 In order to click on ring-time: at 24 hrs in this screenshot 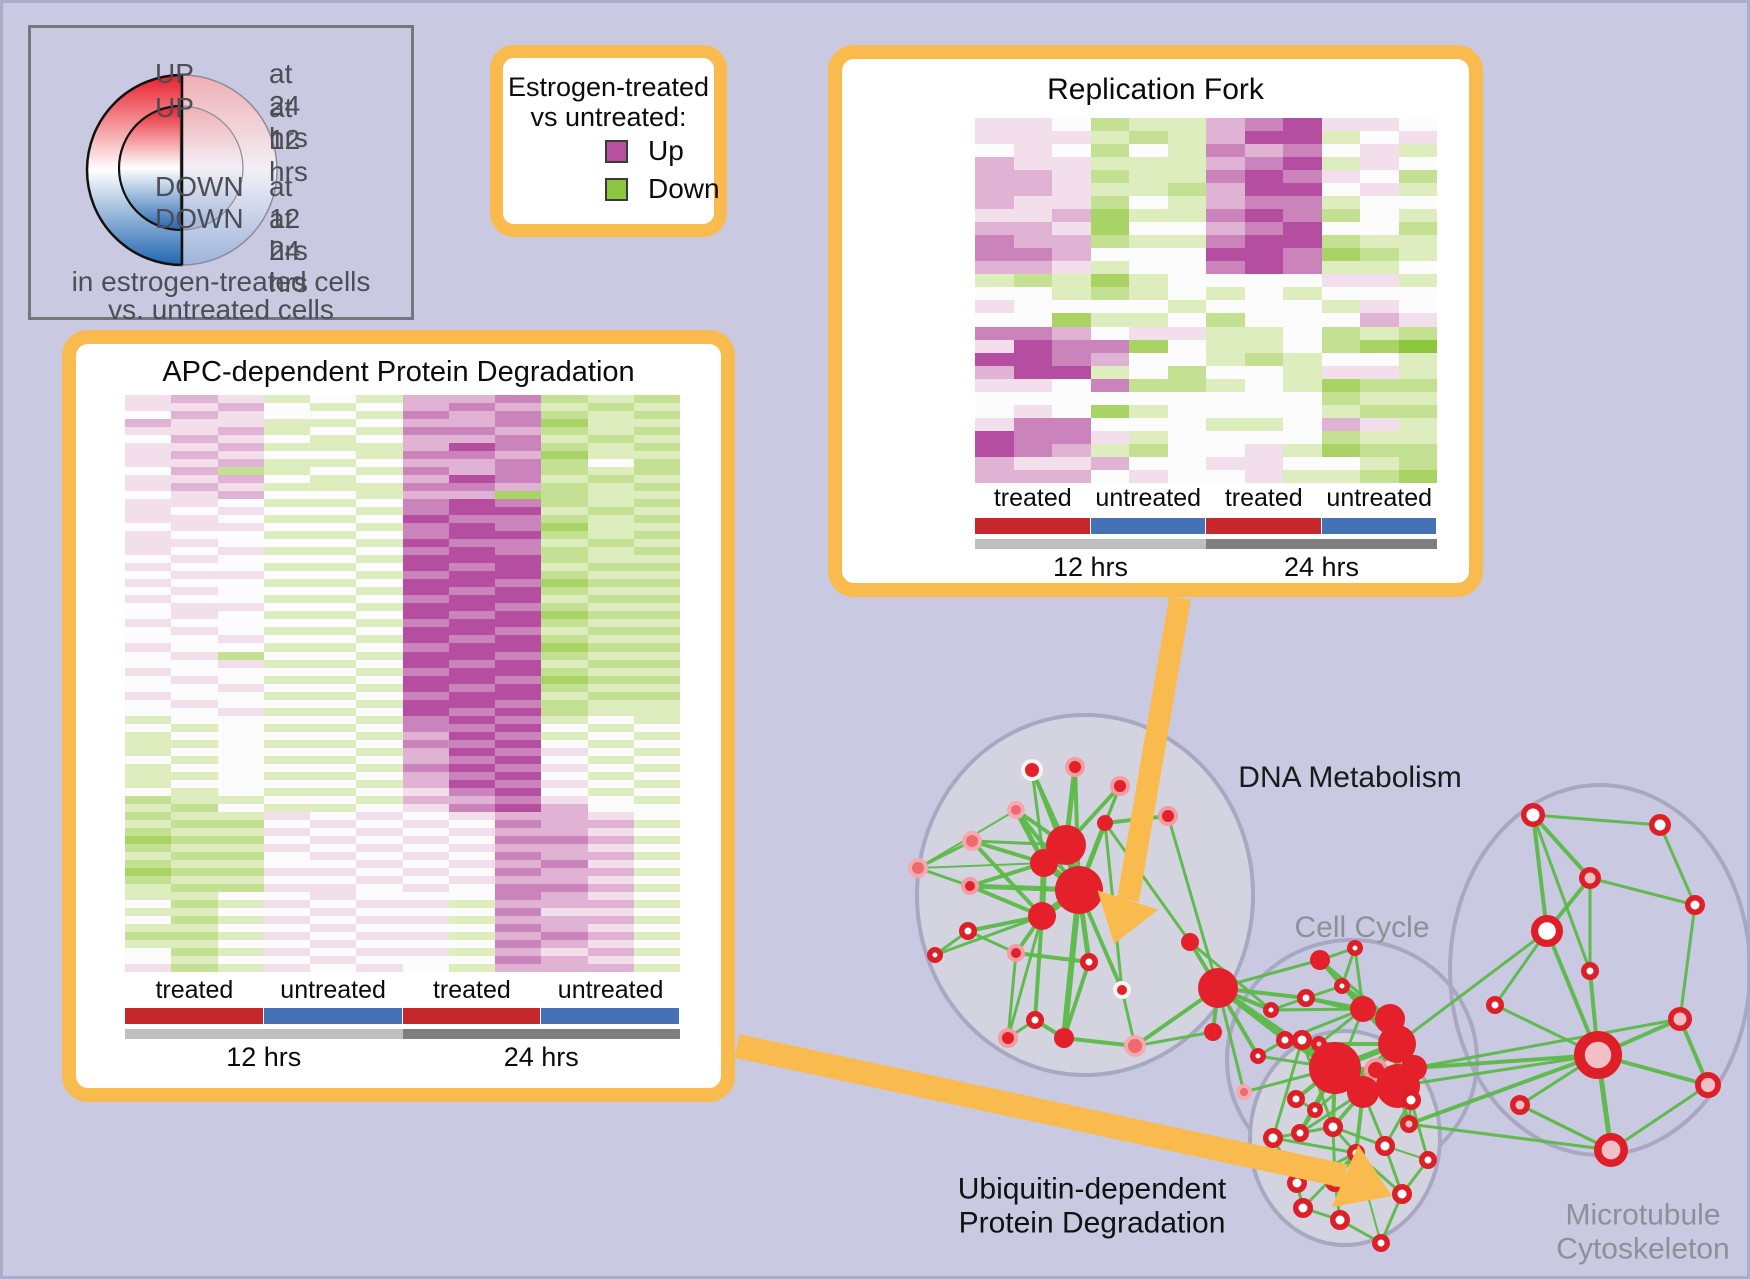, I will do `click(288, 250)`.